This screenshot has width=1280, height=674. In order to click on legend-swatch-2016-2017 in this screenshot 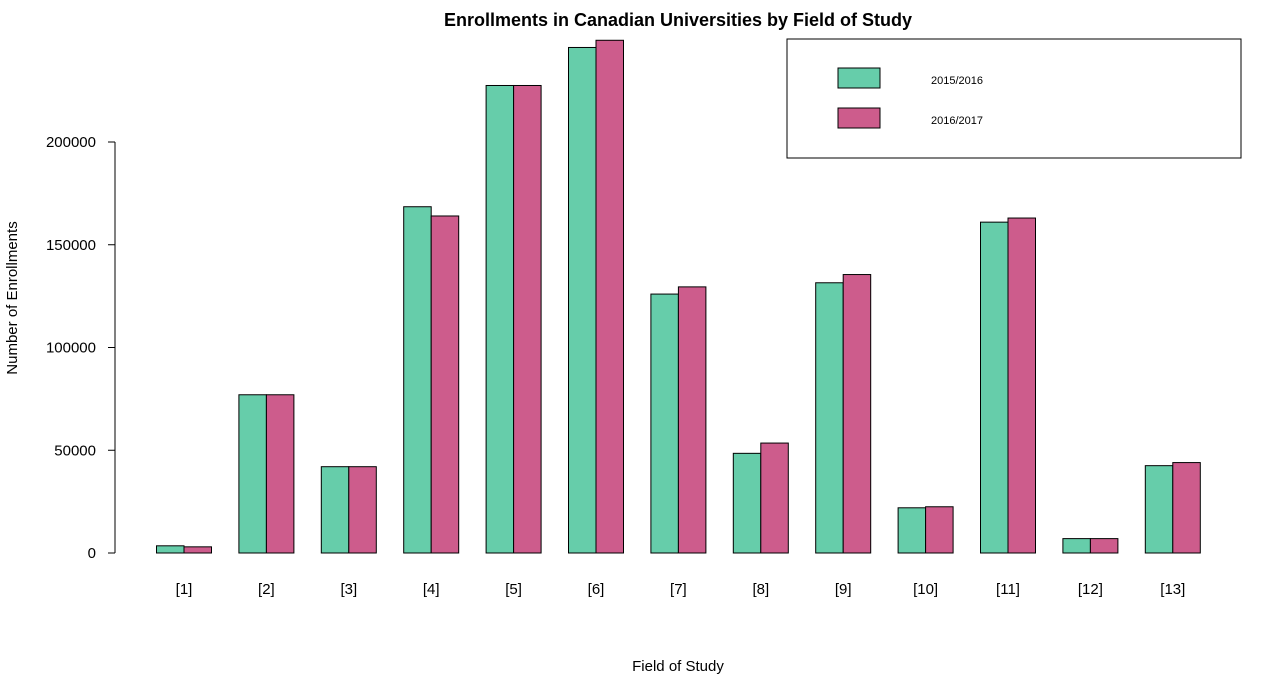, I will do `click(859, 118)`.